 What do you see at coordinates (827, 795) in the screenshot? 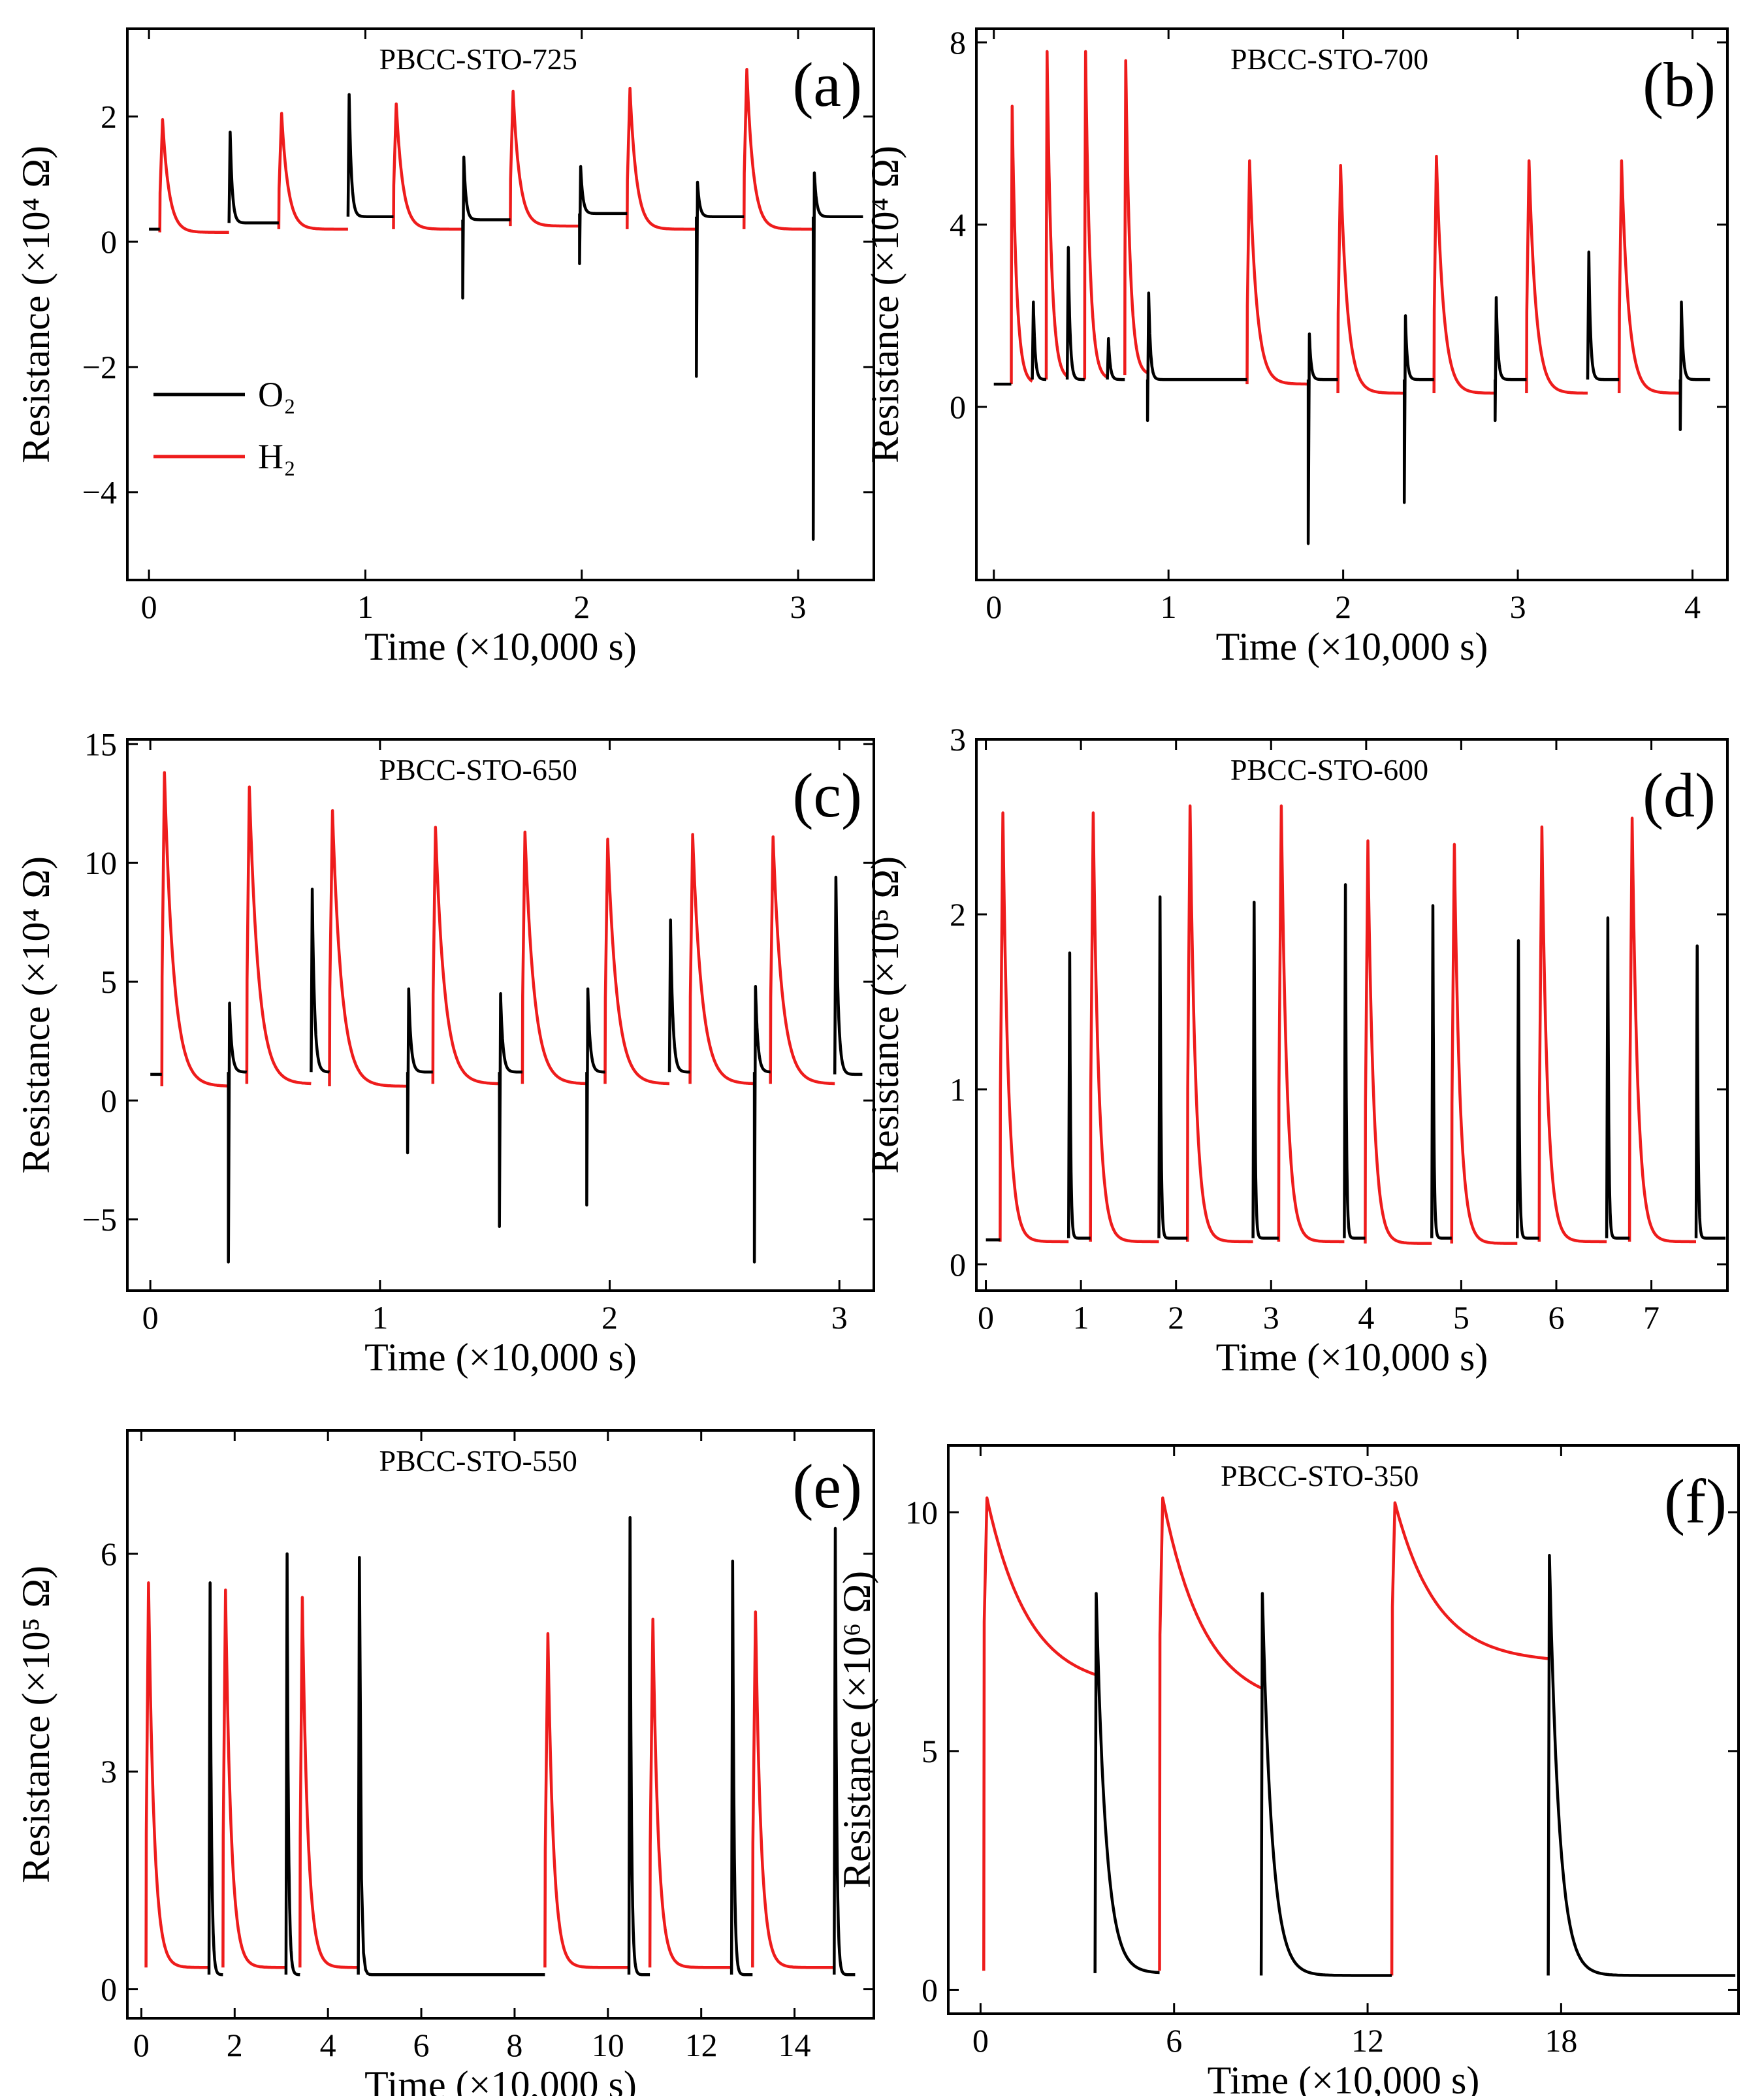
I see `panel-letter: (c)` at bounding box center [827, 795].